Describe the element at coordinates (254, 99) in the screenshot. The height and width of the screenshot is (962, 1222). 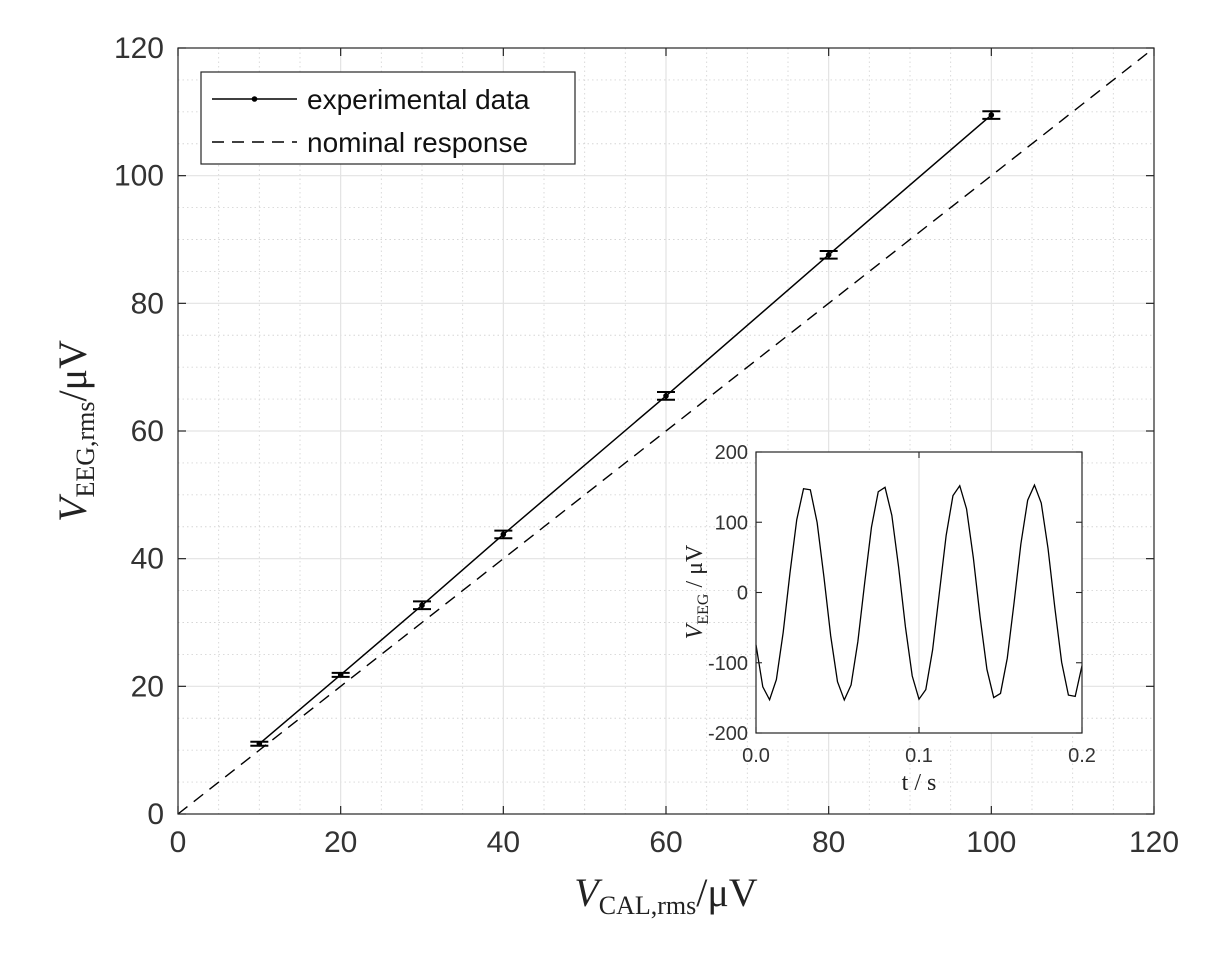
I see `legend-marker-experimental` at that location.